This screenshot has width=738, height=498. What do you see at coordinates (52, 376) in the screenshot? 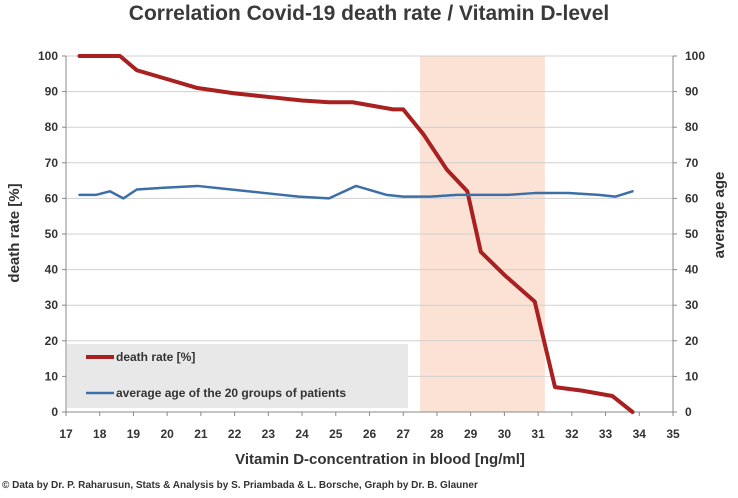
I see `y-tick-label: 10` at bounding box center [52, 376].